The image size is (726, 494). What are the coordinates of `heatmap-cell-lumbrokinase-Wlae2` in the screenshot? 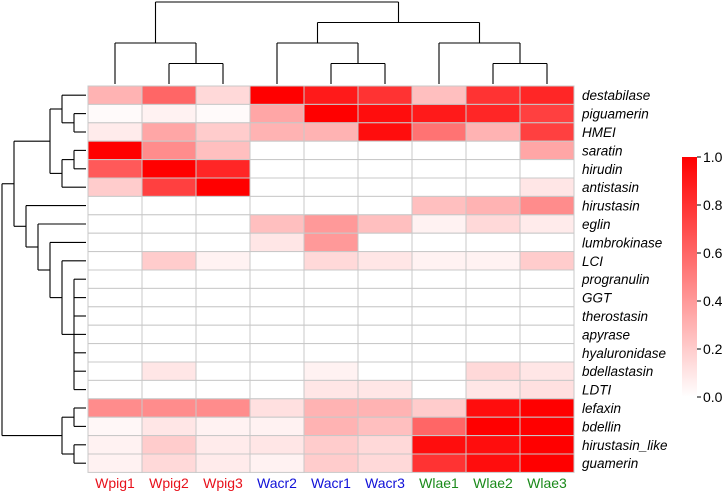 It's located at (493, 242).